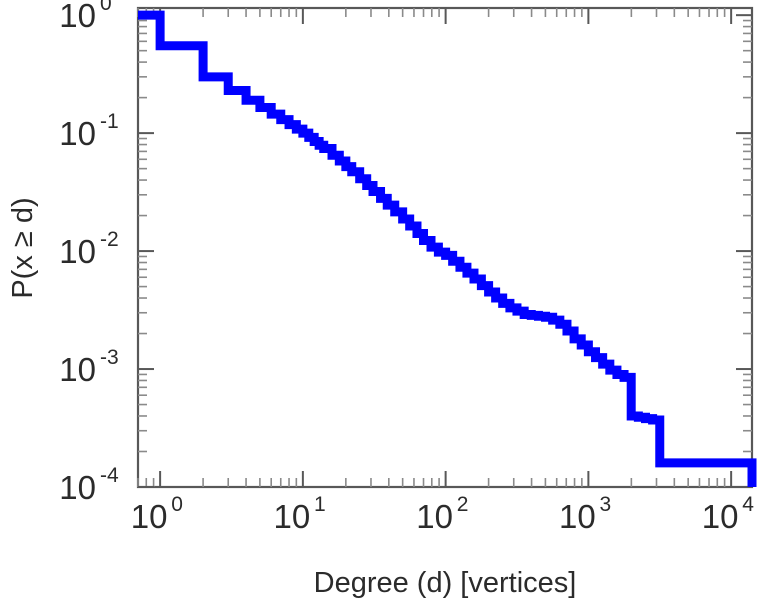  I want to click on y-tick-exponent: -2, so click(109, 239).